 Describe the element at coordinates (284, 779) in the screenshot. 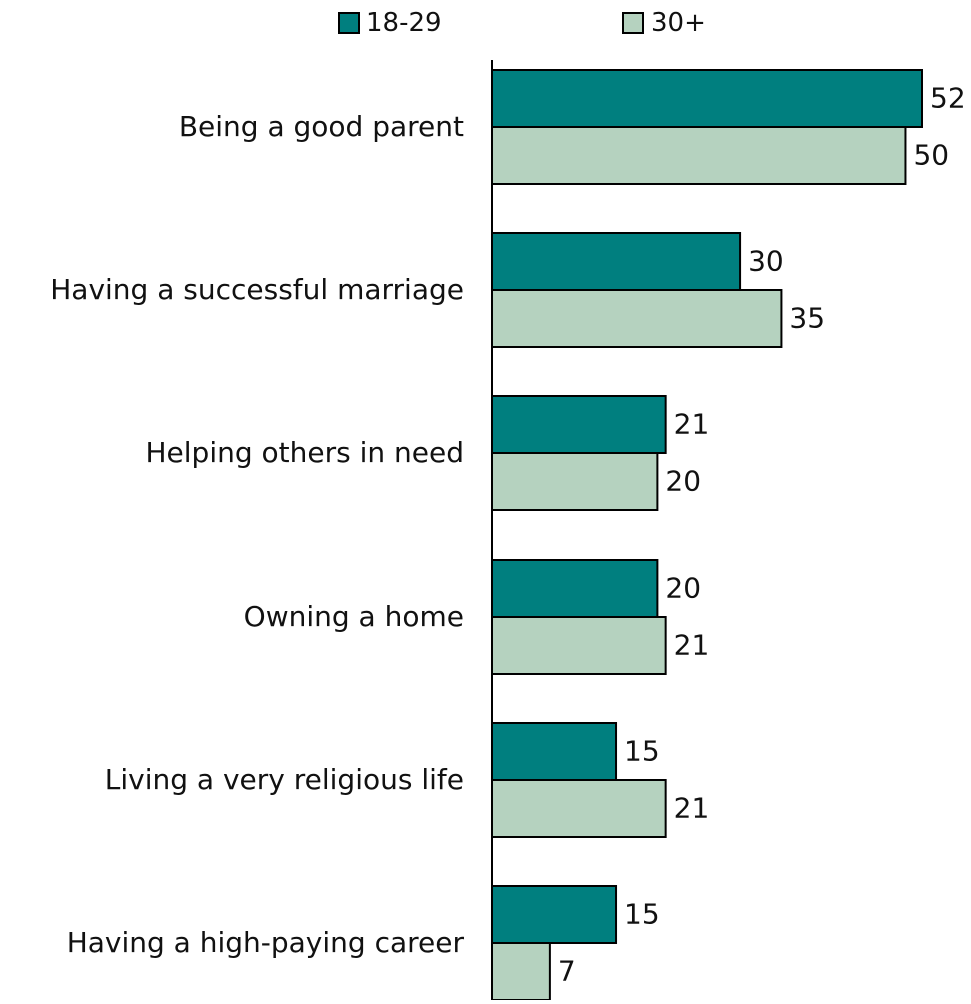

I see `category-label-living-a-very-religious-life: Living a very religious life` at that location.